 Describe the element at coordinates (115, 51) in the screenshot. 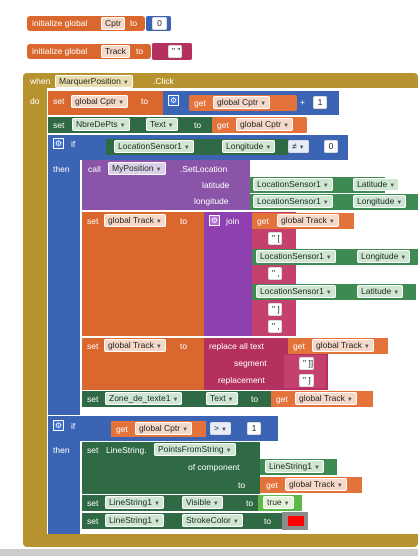

I see `var-name-track: Track` at that location.